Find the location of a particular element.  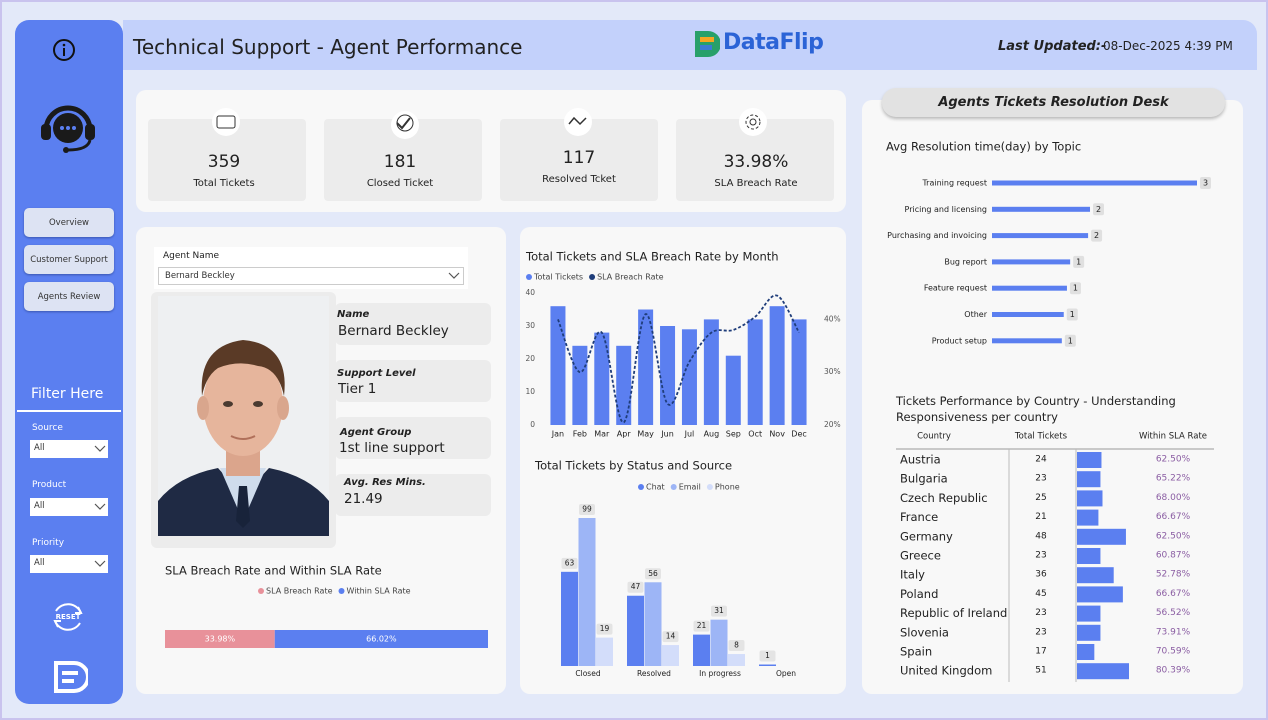

reset-button: RESET is located at coordinates (68, 617).